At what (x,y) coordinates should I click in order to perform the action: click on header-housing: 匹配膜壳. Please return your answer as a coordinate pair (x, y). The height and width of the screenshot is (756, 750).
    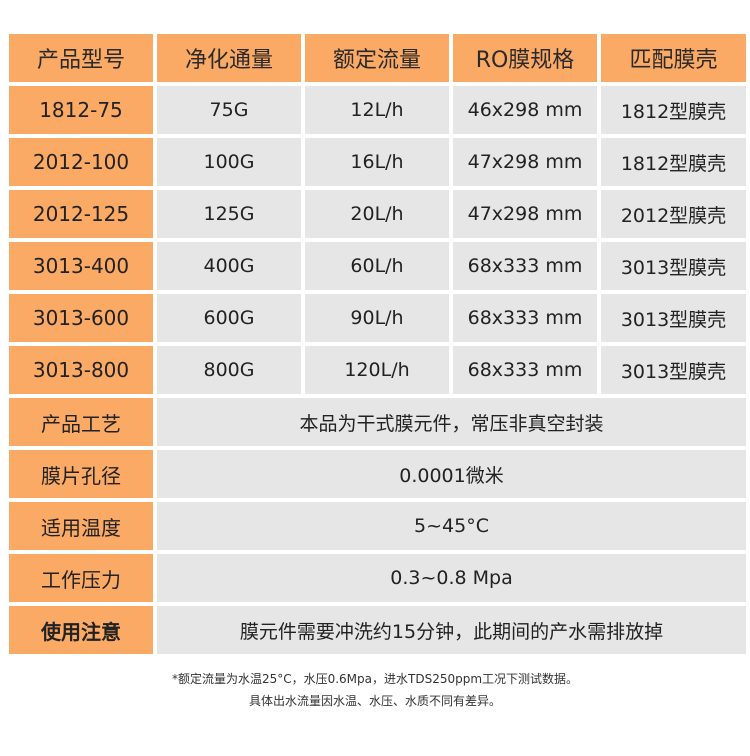
    Looking at the image, I should click on (673, 58).